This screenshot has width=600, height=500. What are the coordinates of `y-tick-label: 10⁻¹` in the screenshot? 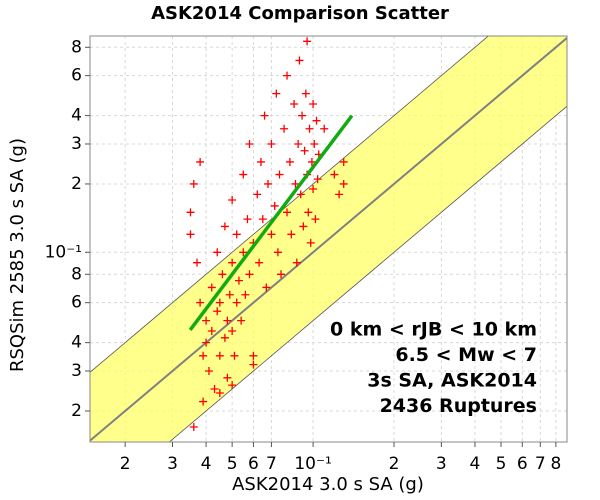 It's located at (63, 252).